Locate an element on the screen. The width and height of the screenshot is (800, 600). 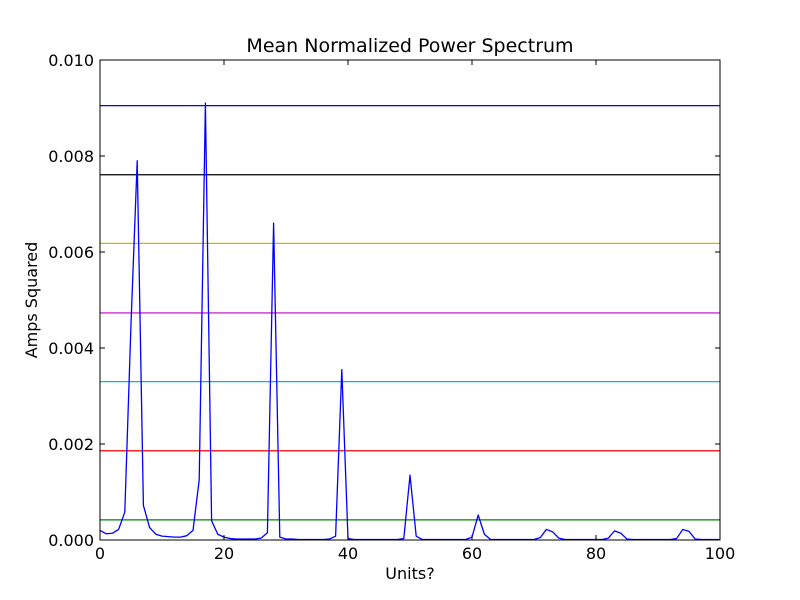
y-tick-label: 0.010 is located at coordinates (71, 60).